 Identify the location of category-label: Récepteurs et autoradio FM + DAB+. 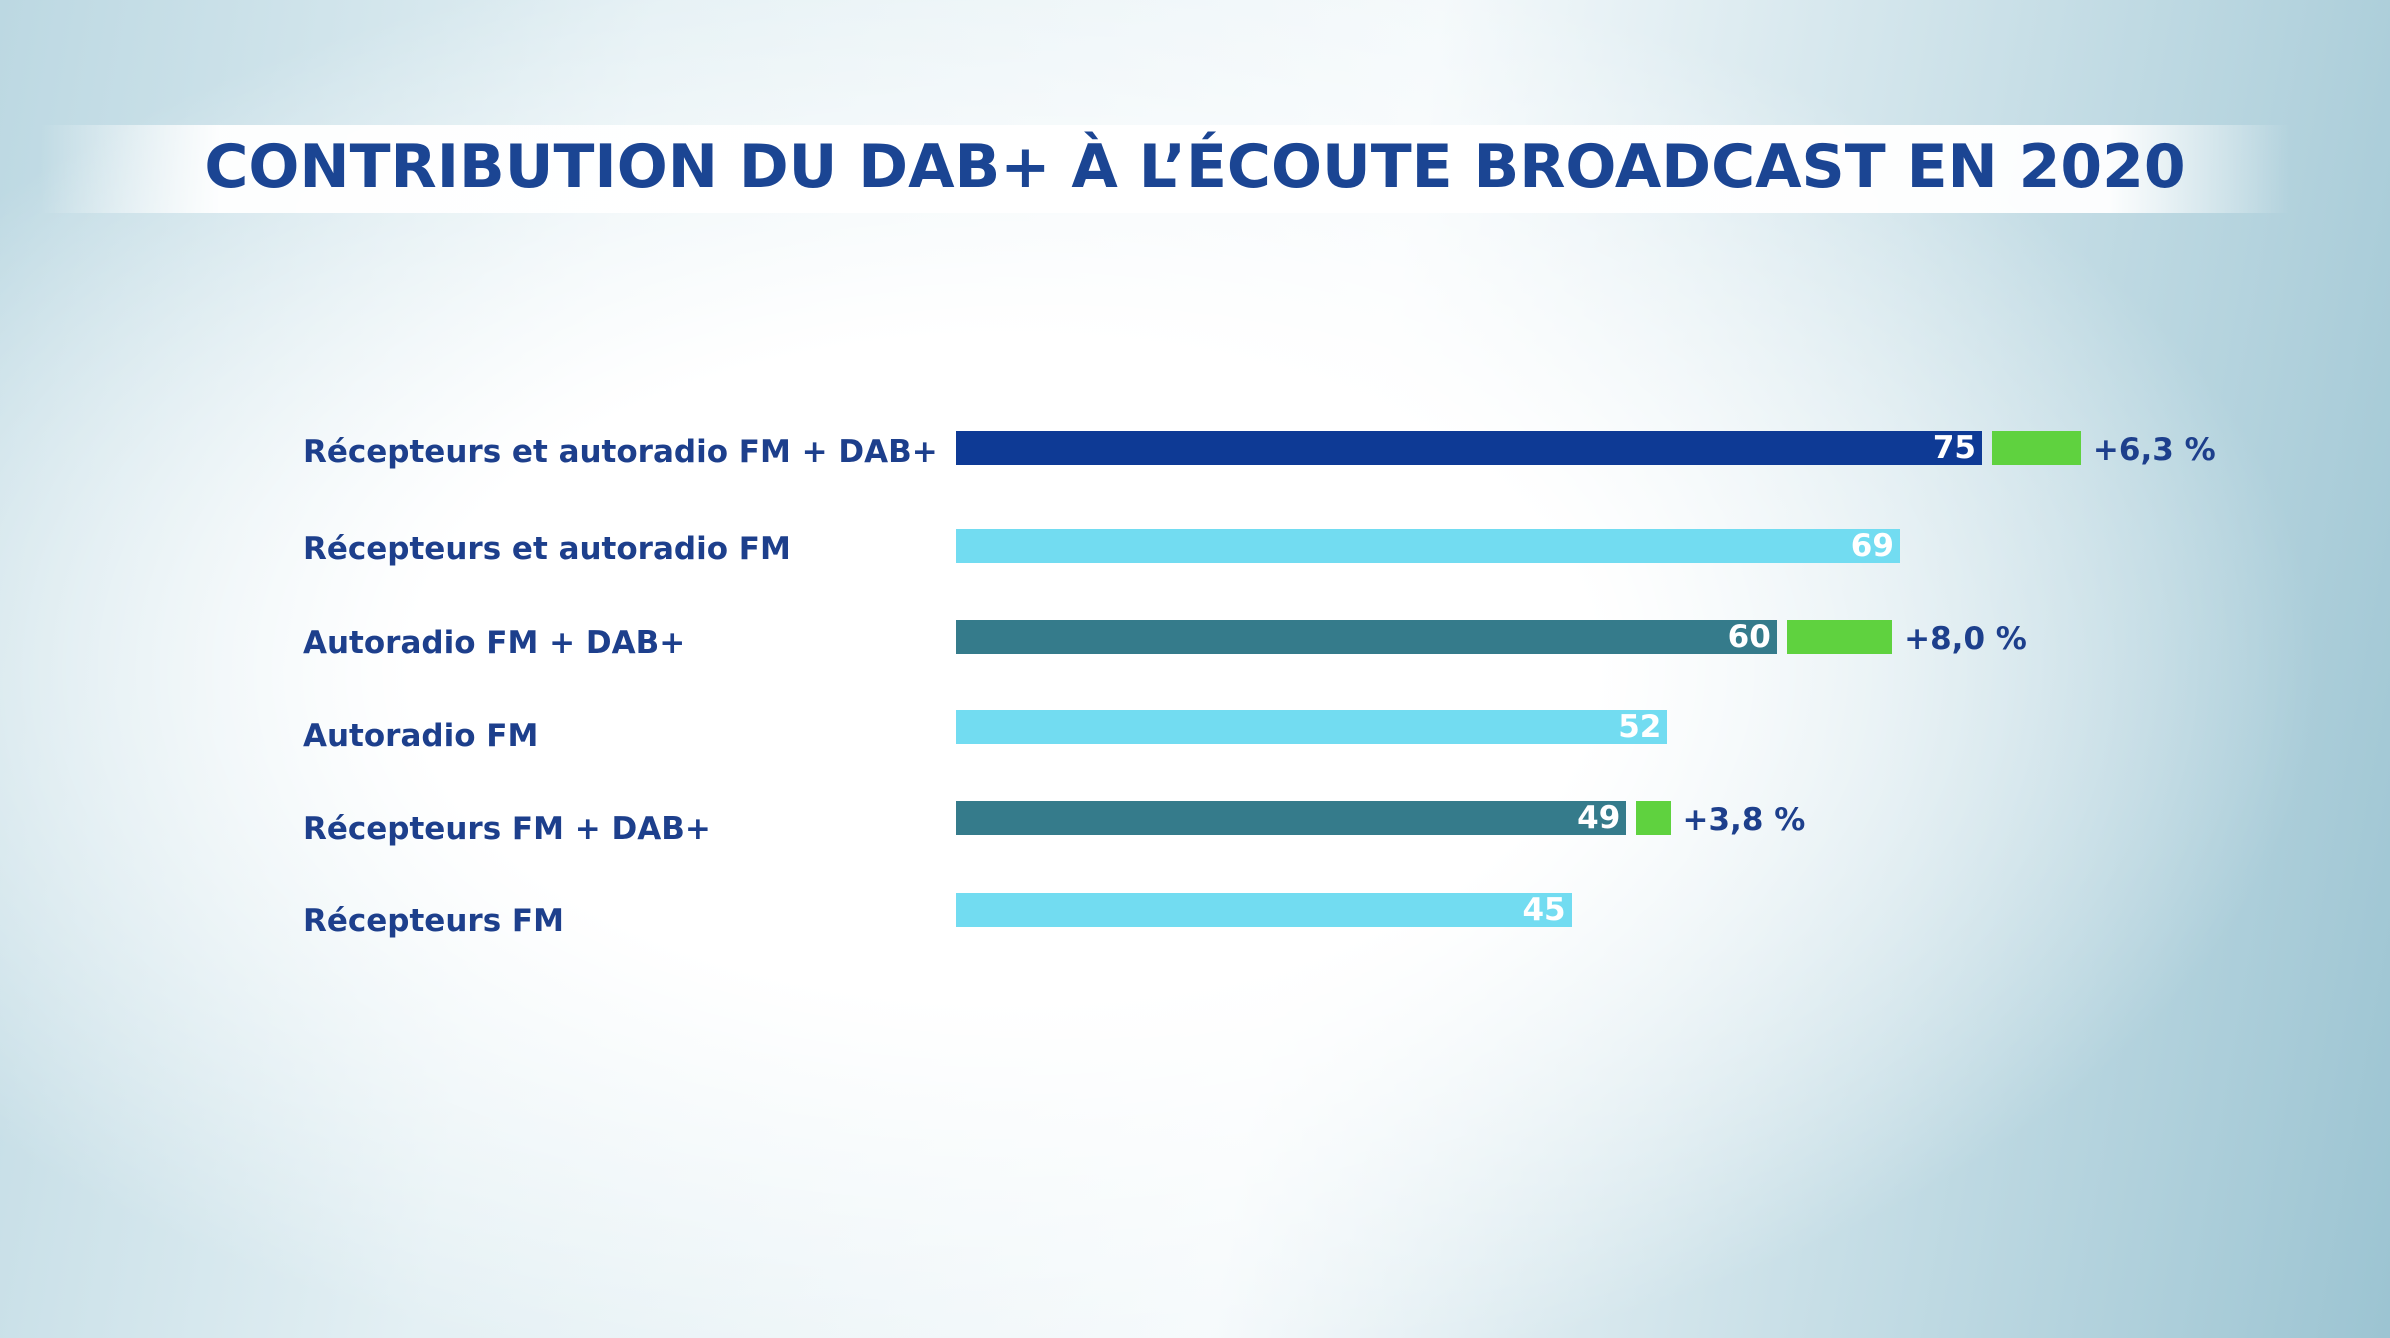
(620, 452).